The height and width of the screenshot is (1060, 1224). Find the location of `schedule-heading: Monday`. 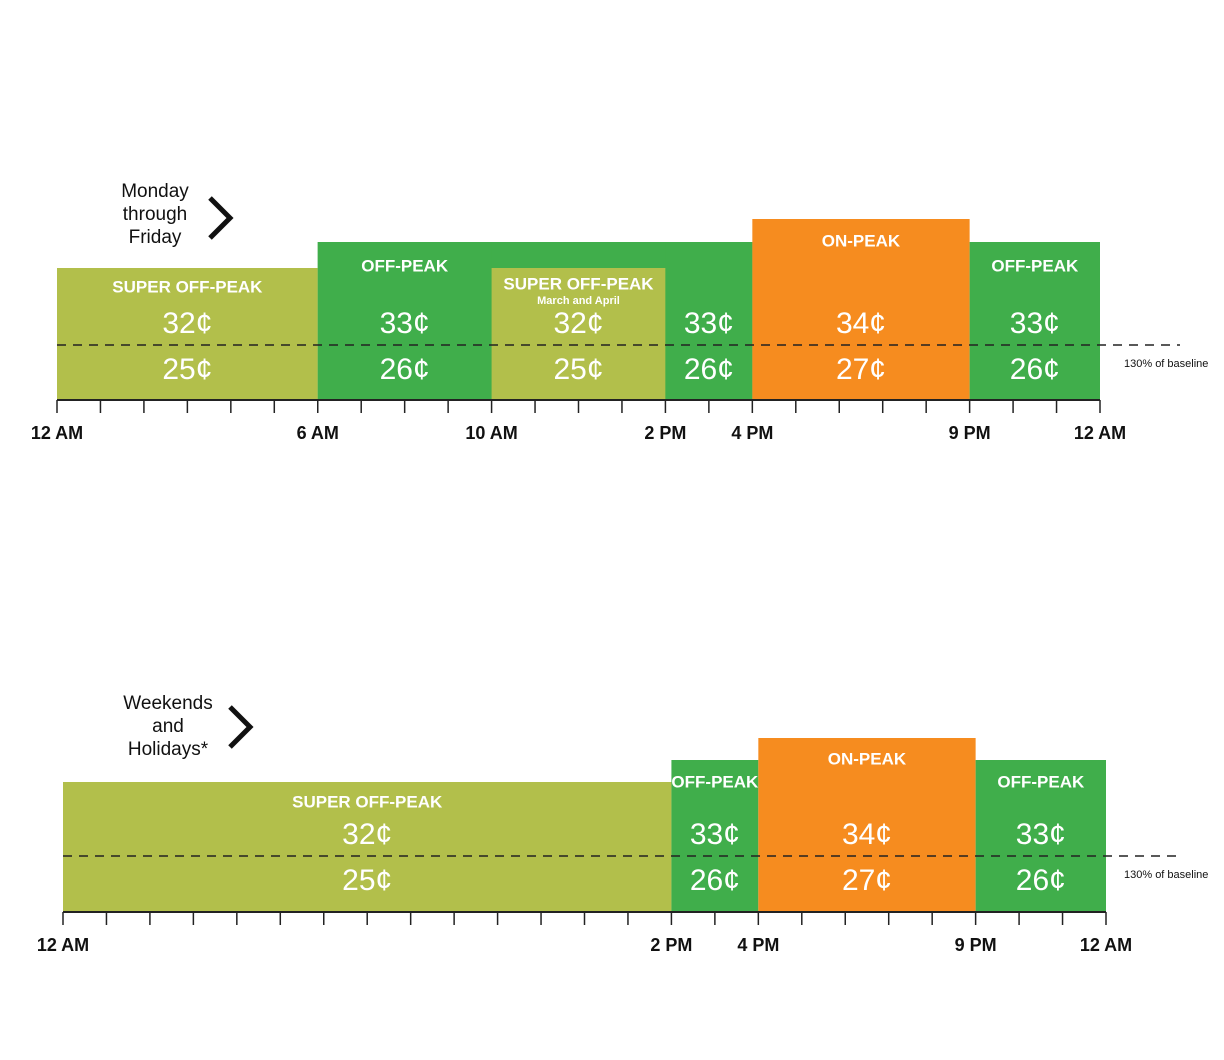

schedule-heading: Monday is located at coordinates (155, 191).